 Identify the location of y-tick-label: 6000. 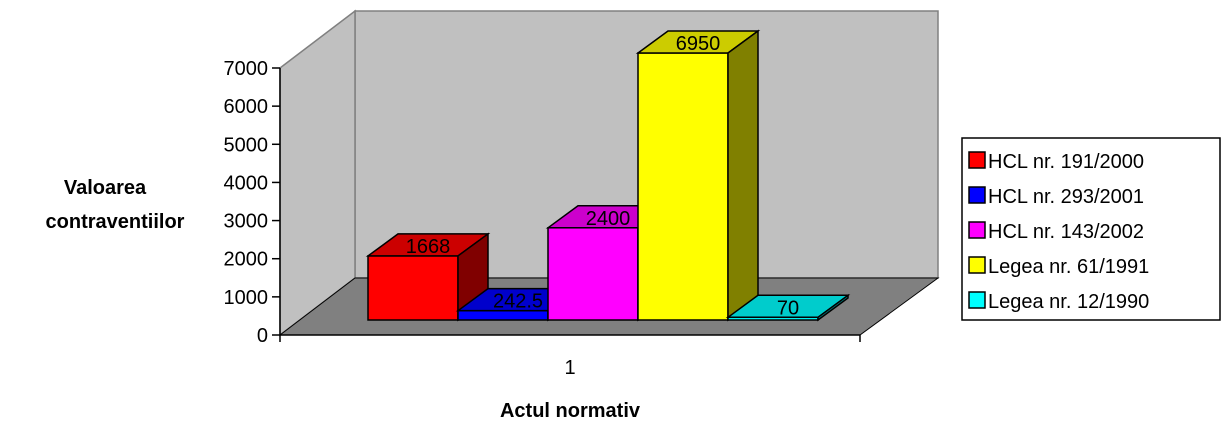
(246, 107).